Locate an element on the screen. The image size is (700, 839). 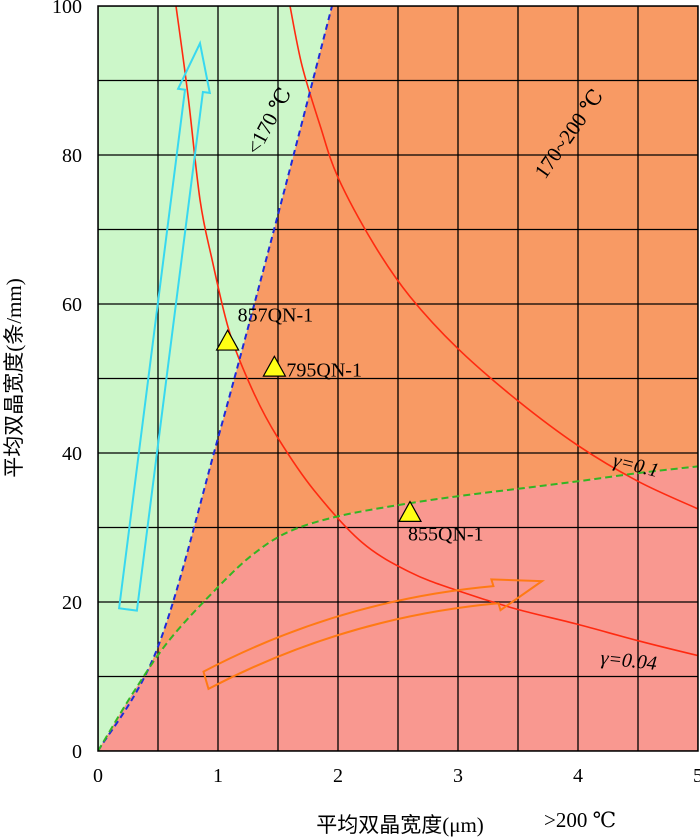
x-tick-label: 2 is located at coordinates (338, 776).